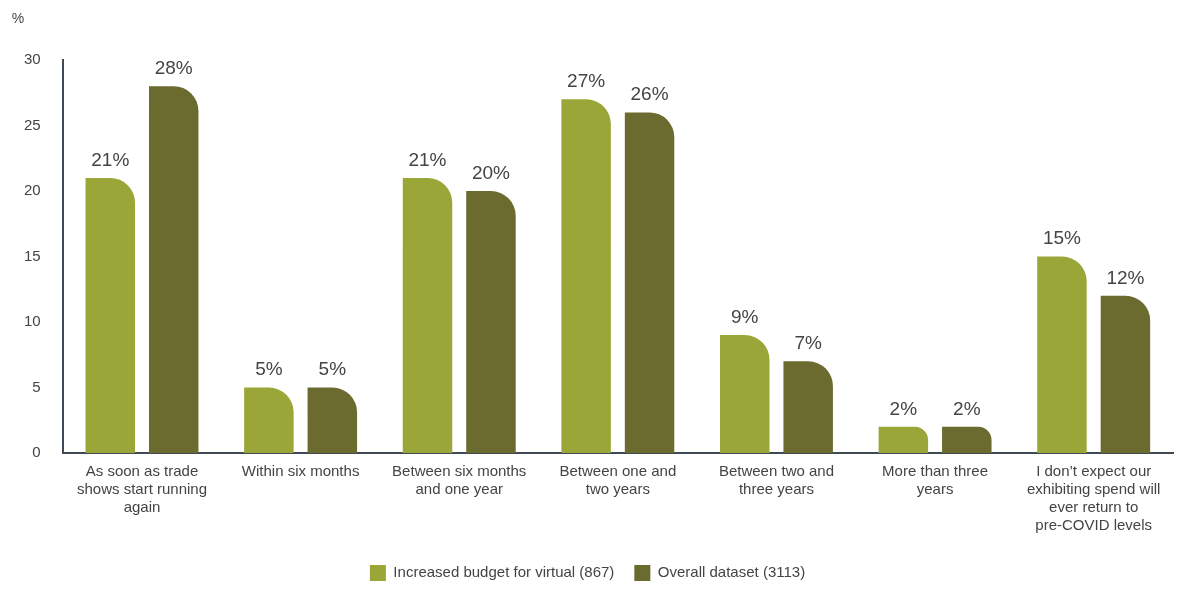  What do you see at coordinates (1093, 498) in the screenshot?
I see `x-tick-label: I don’t expect our exhibiting spend will ever return to pre-COVID levels` at bounding box center [1093, 498].